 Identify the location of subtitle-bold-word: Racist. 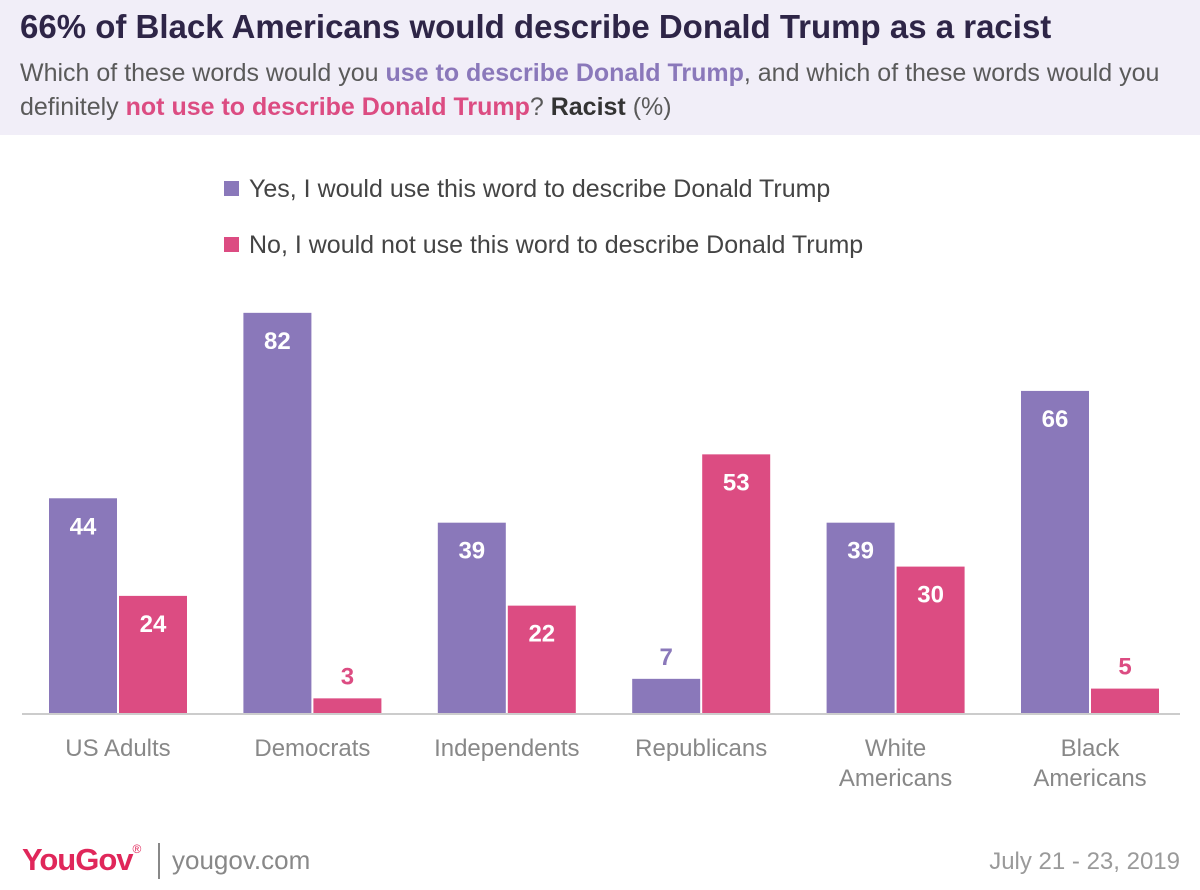
(588, 107).